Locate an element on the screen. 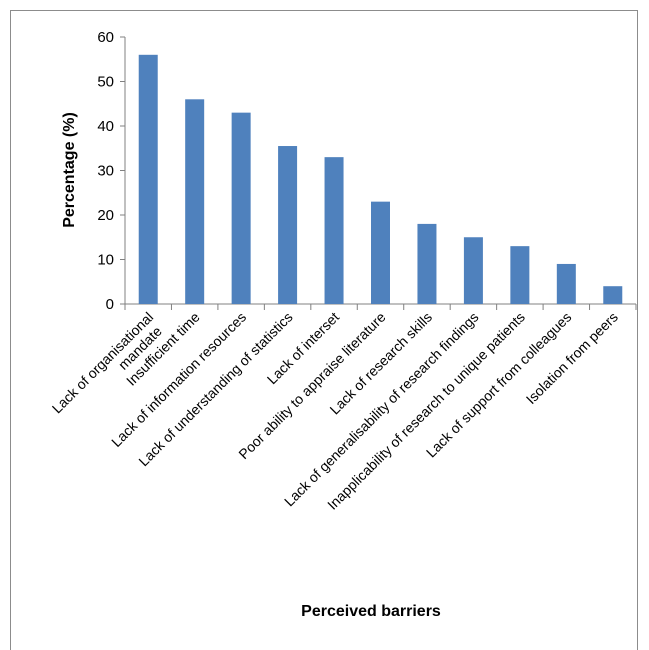  y-tick-label: 30 is located at coordinates (105, 171).